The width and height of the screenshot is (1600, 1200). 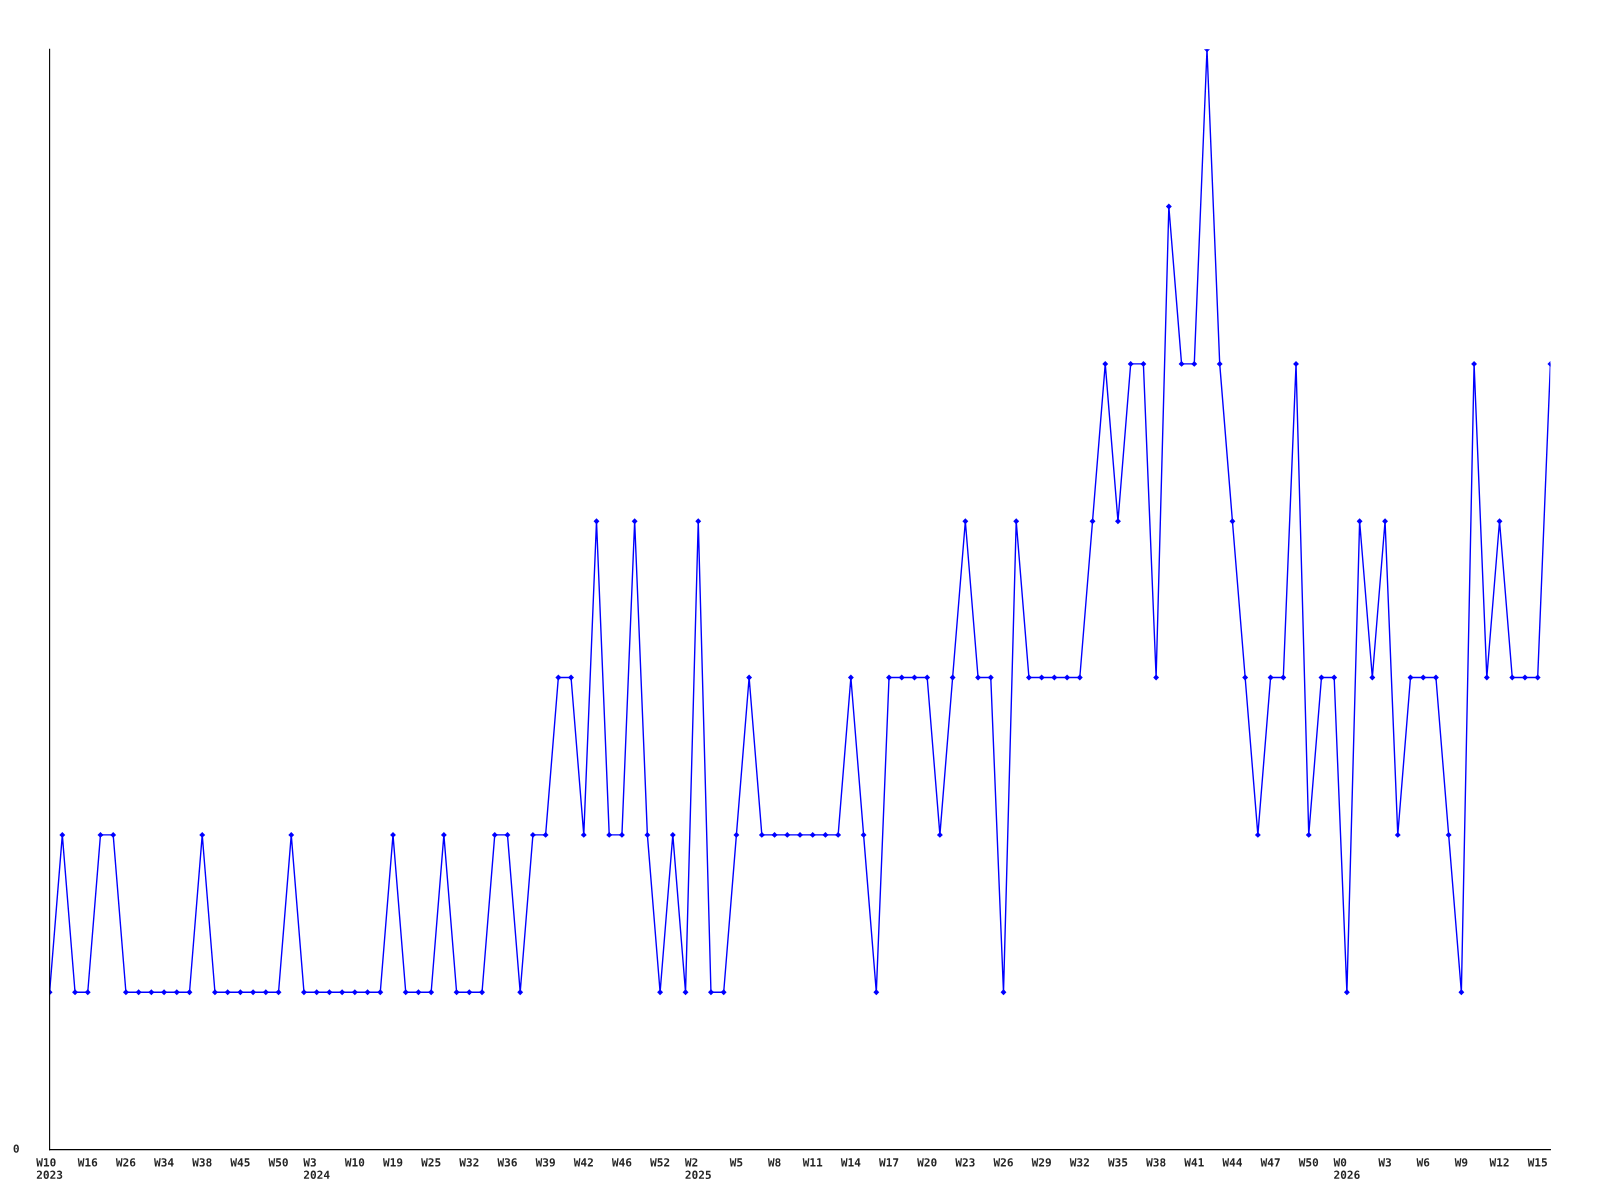 I want to click on x-tick-label: W9, so click(x=1461, y=1162).